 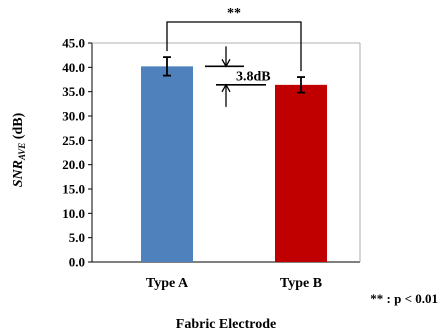 I want to click on y-tick-label: 20.0, so click(x=73, y=164).